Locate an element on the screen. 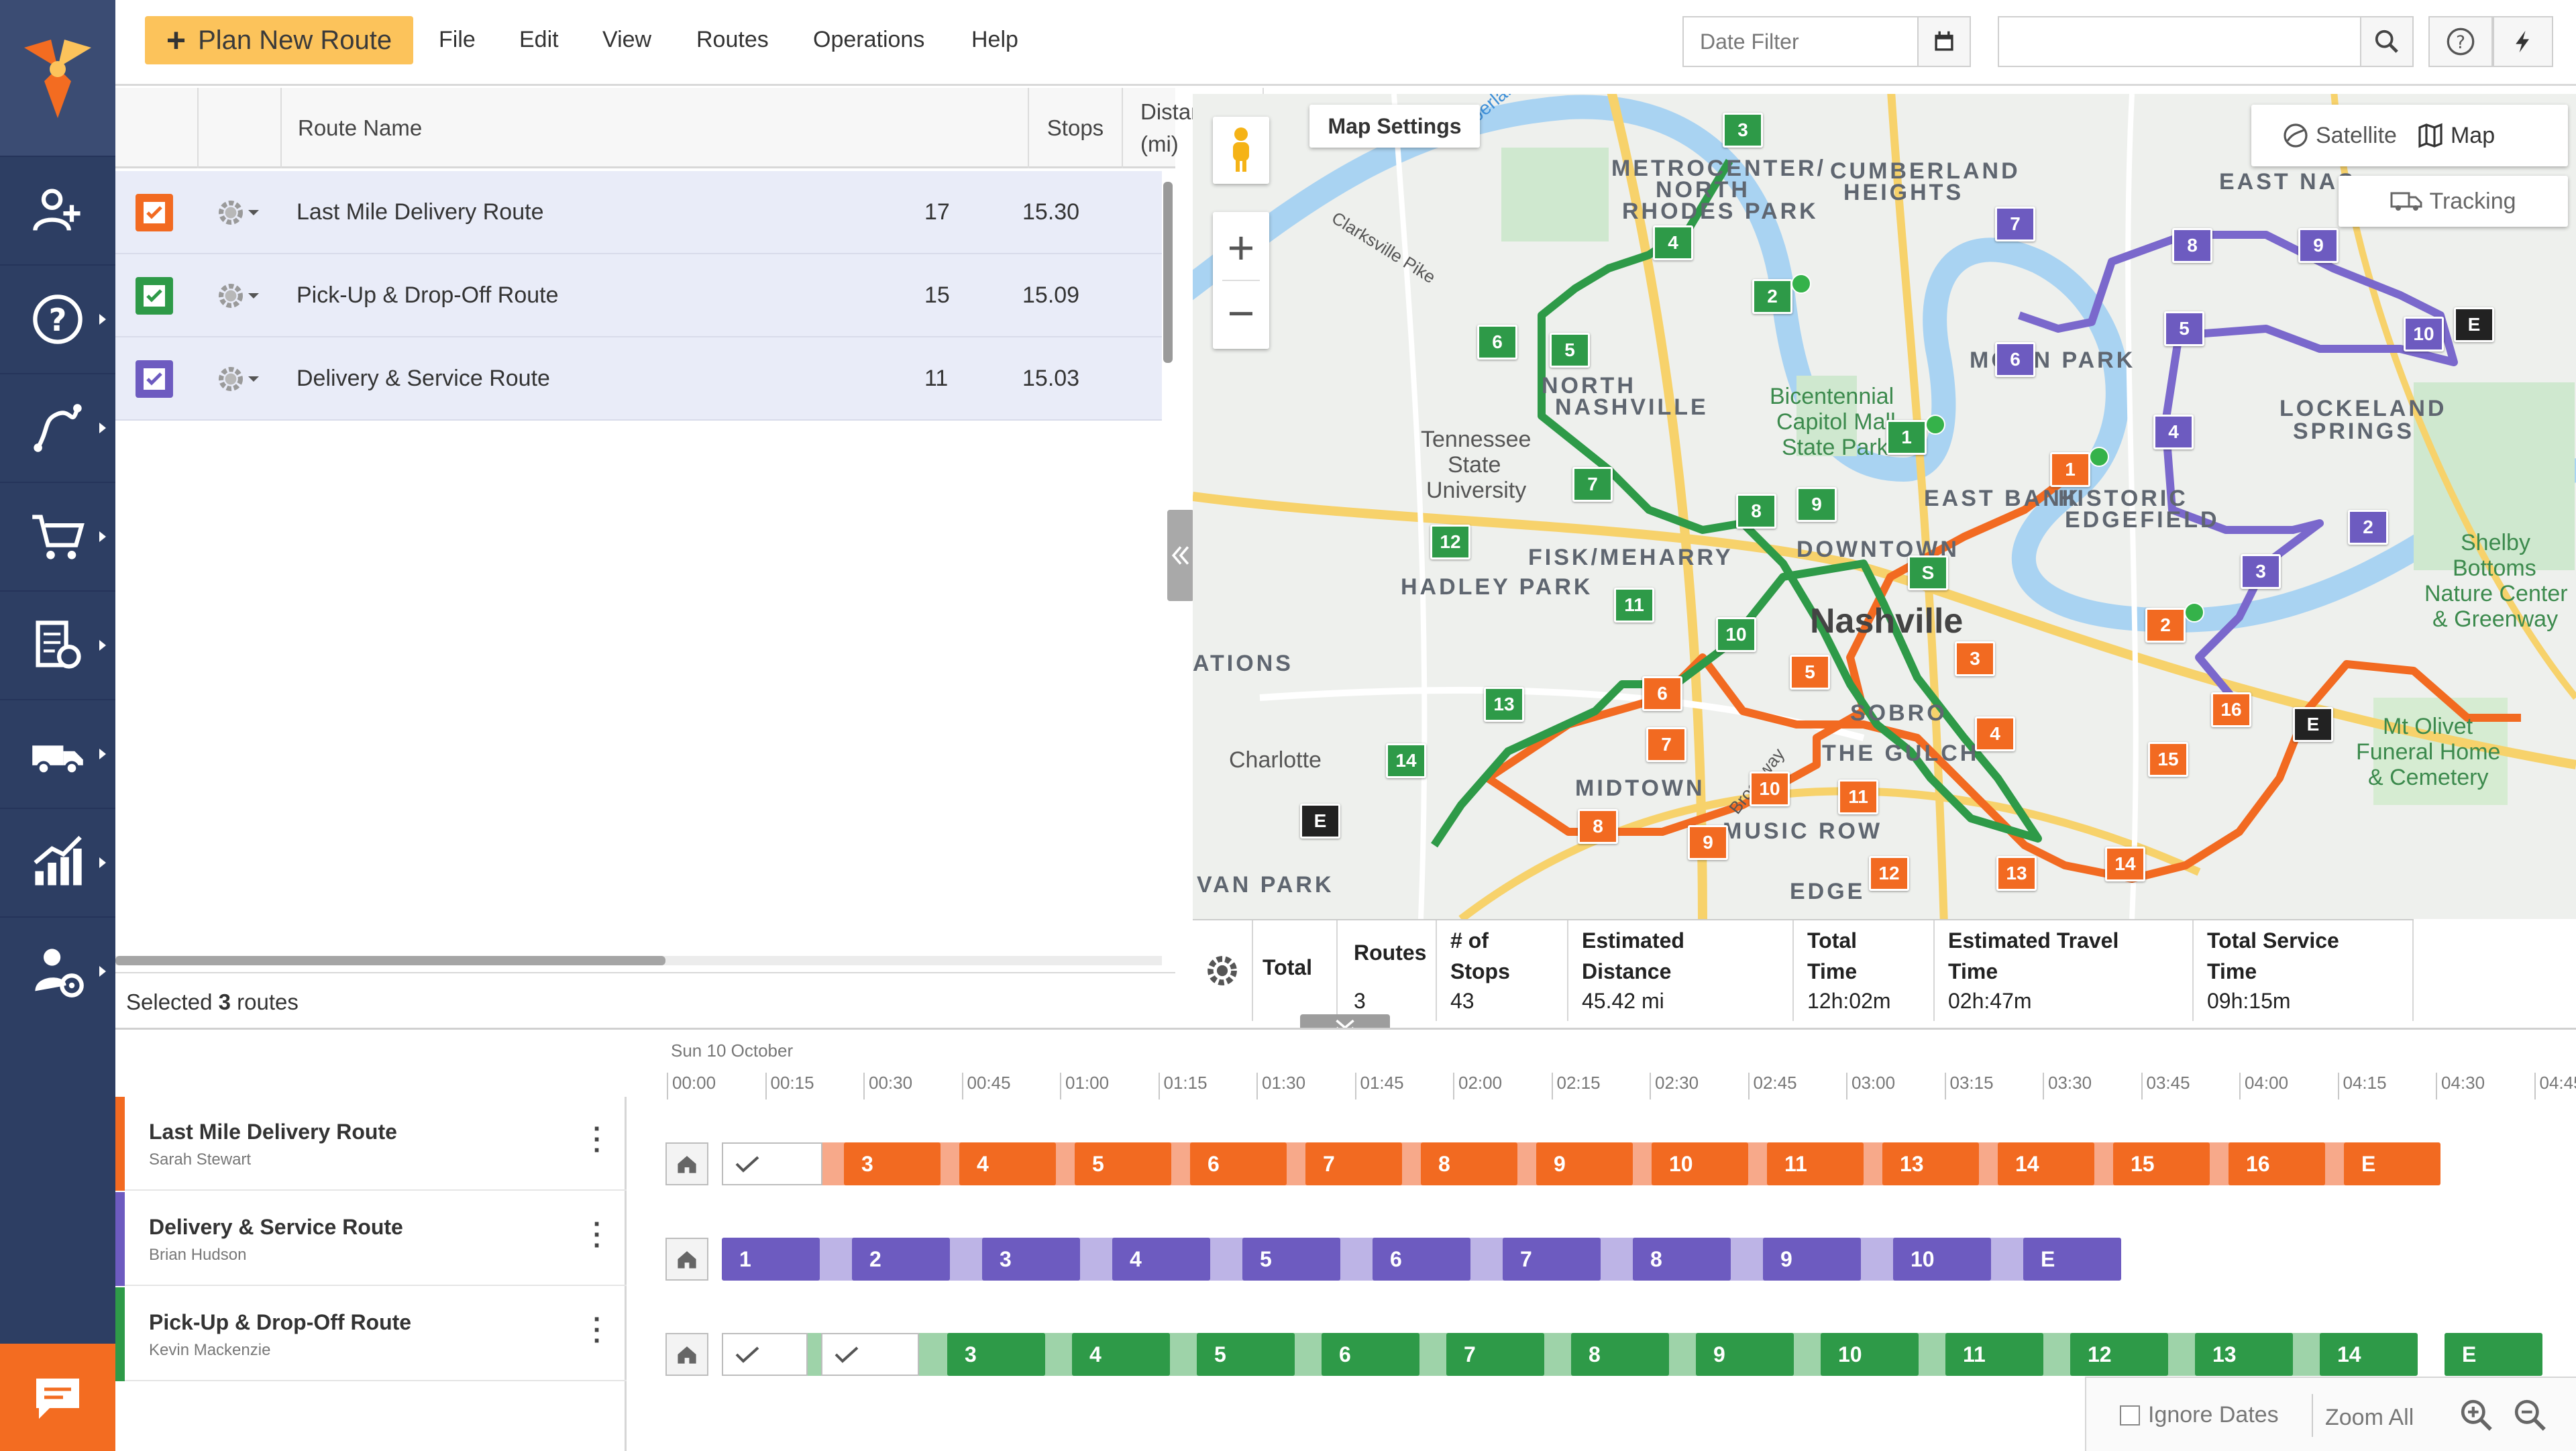 This screenshot has height=1451, width=2576. stop-block: 10 is located at coordinates (1700, 1163).